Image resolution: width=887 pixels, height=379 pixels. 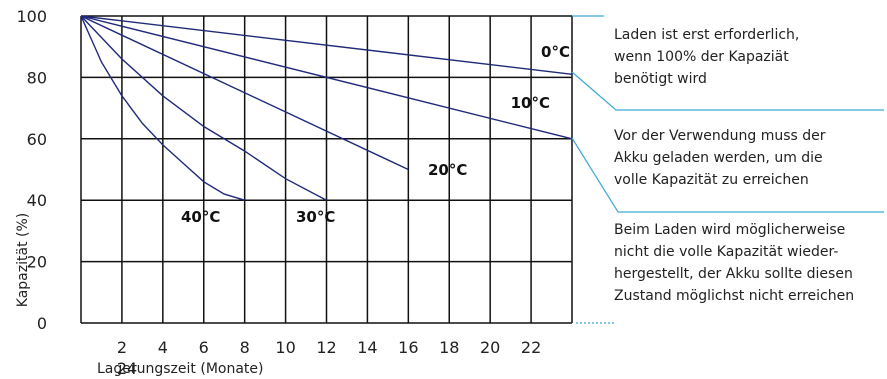 I want to click on series-label-4: 40°C, so click(x=200, y=217).